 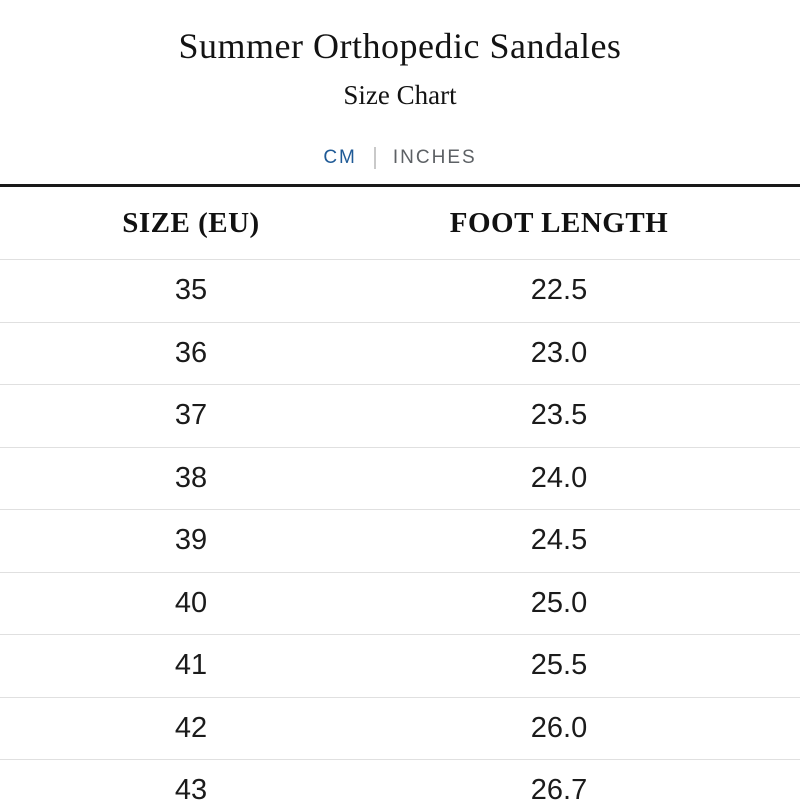 What do you see at coordinates (374, 158) in the screenshot?
I see `tab-divider` at bounding box center [374, 158].